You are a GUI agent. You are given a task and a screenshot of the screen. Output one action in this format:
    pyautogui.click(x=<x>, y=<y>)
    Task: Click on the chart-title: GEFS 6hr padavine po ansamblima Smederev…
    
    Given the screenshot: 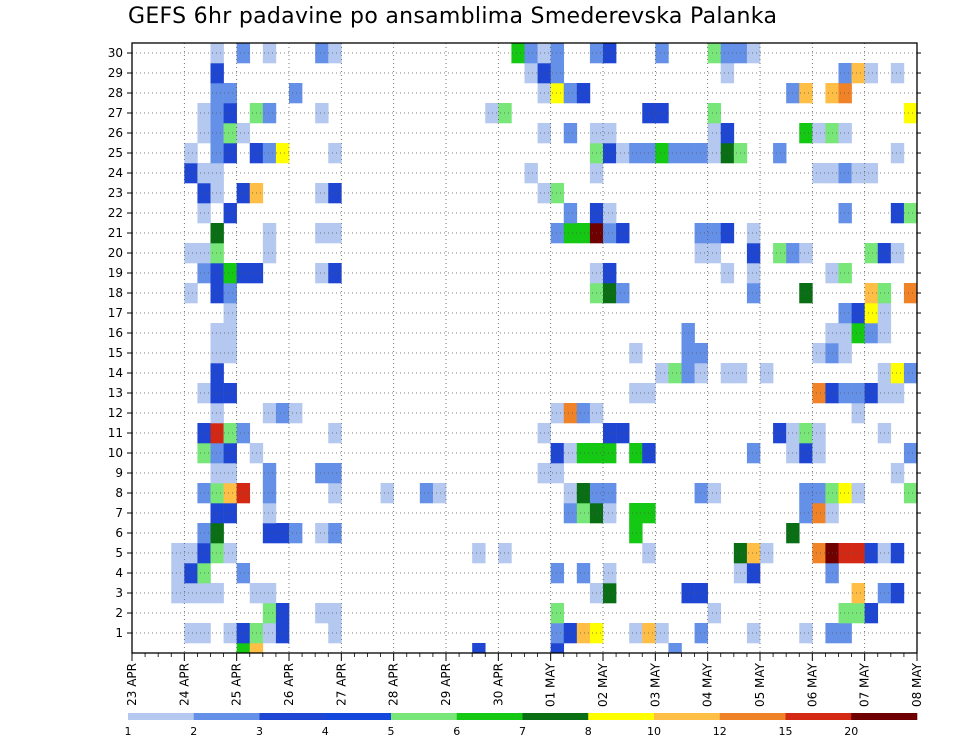 What is the action you would take?
    pyautogui.click(x=453, y=16)
    